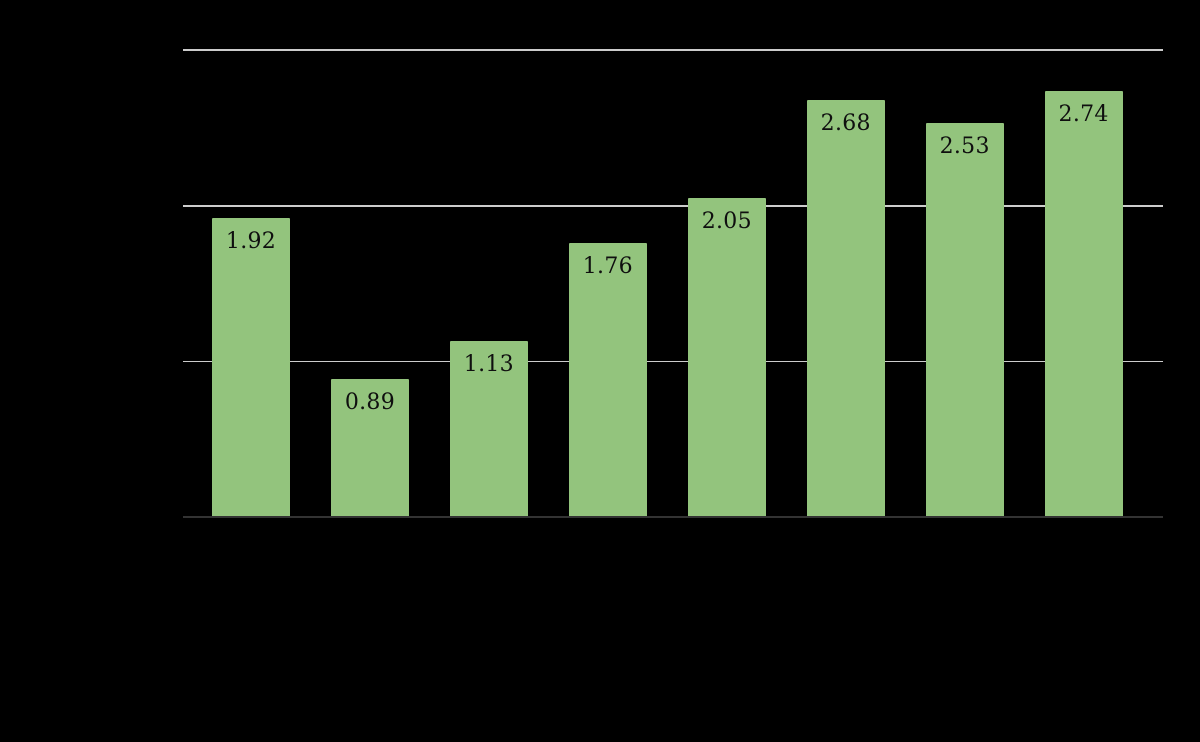 The width and height of the screenshot is (1200, 742). What do you see at coordinates (964, 147) in the screenshot?
I see `bar-value-label: 2.53` at bounding box center [964, 147].